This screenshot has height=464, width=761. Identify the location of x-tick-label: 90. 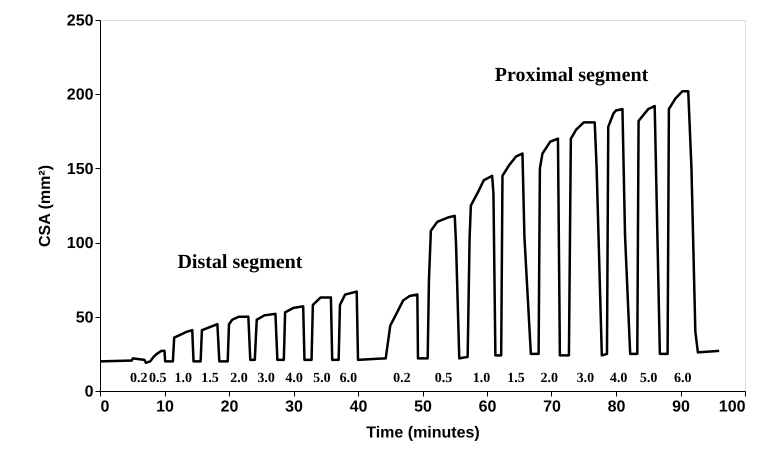
(681, 407).